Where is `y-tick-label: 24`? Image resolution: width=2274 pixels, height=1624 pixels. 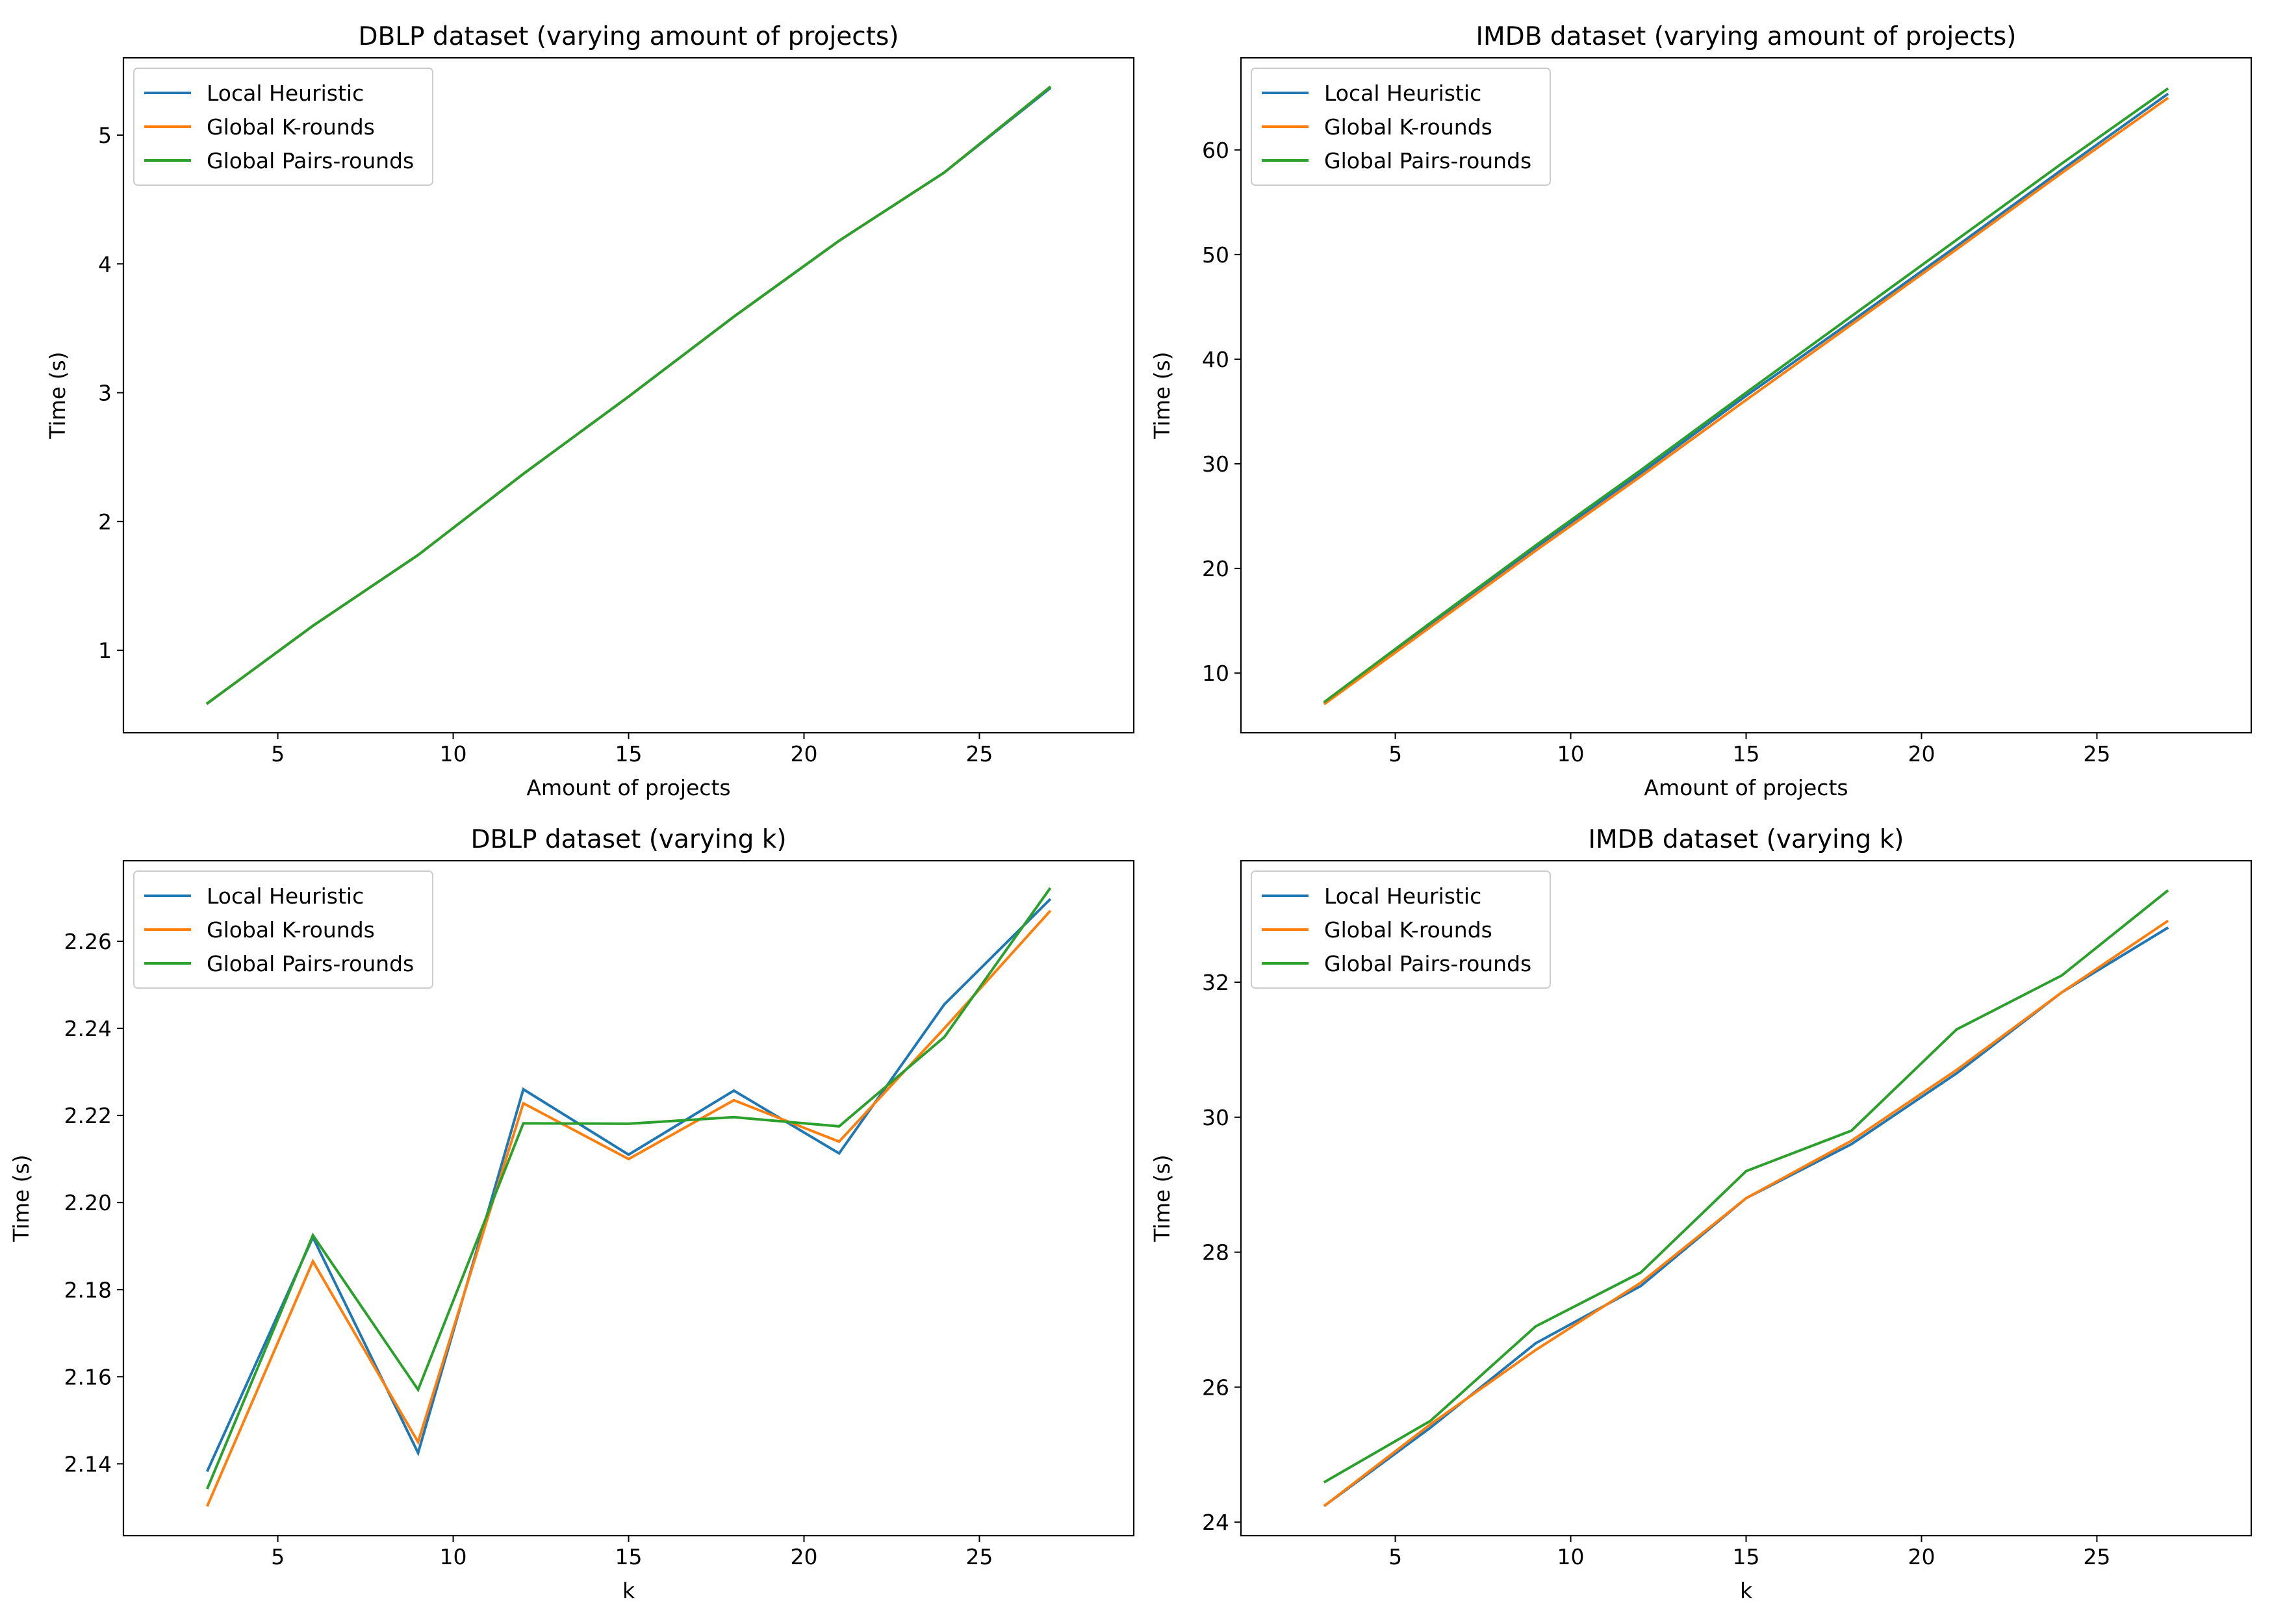 y-tick-label: 24 is located at coordinates (1215, 1522).